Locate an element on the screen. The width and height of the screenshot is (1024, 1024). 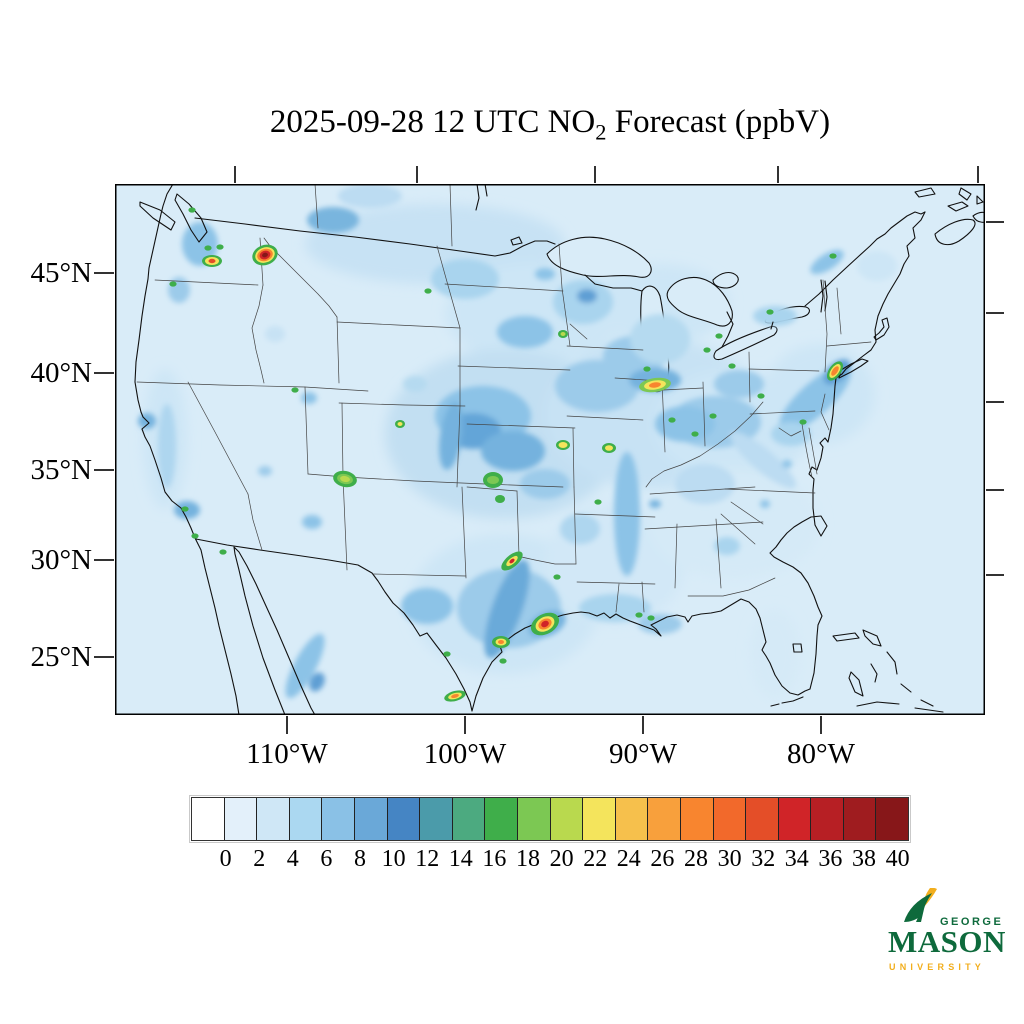
gmu-logo-george: GEORGE is located at coordinates (972, 922).